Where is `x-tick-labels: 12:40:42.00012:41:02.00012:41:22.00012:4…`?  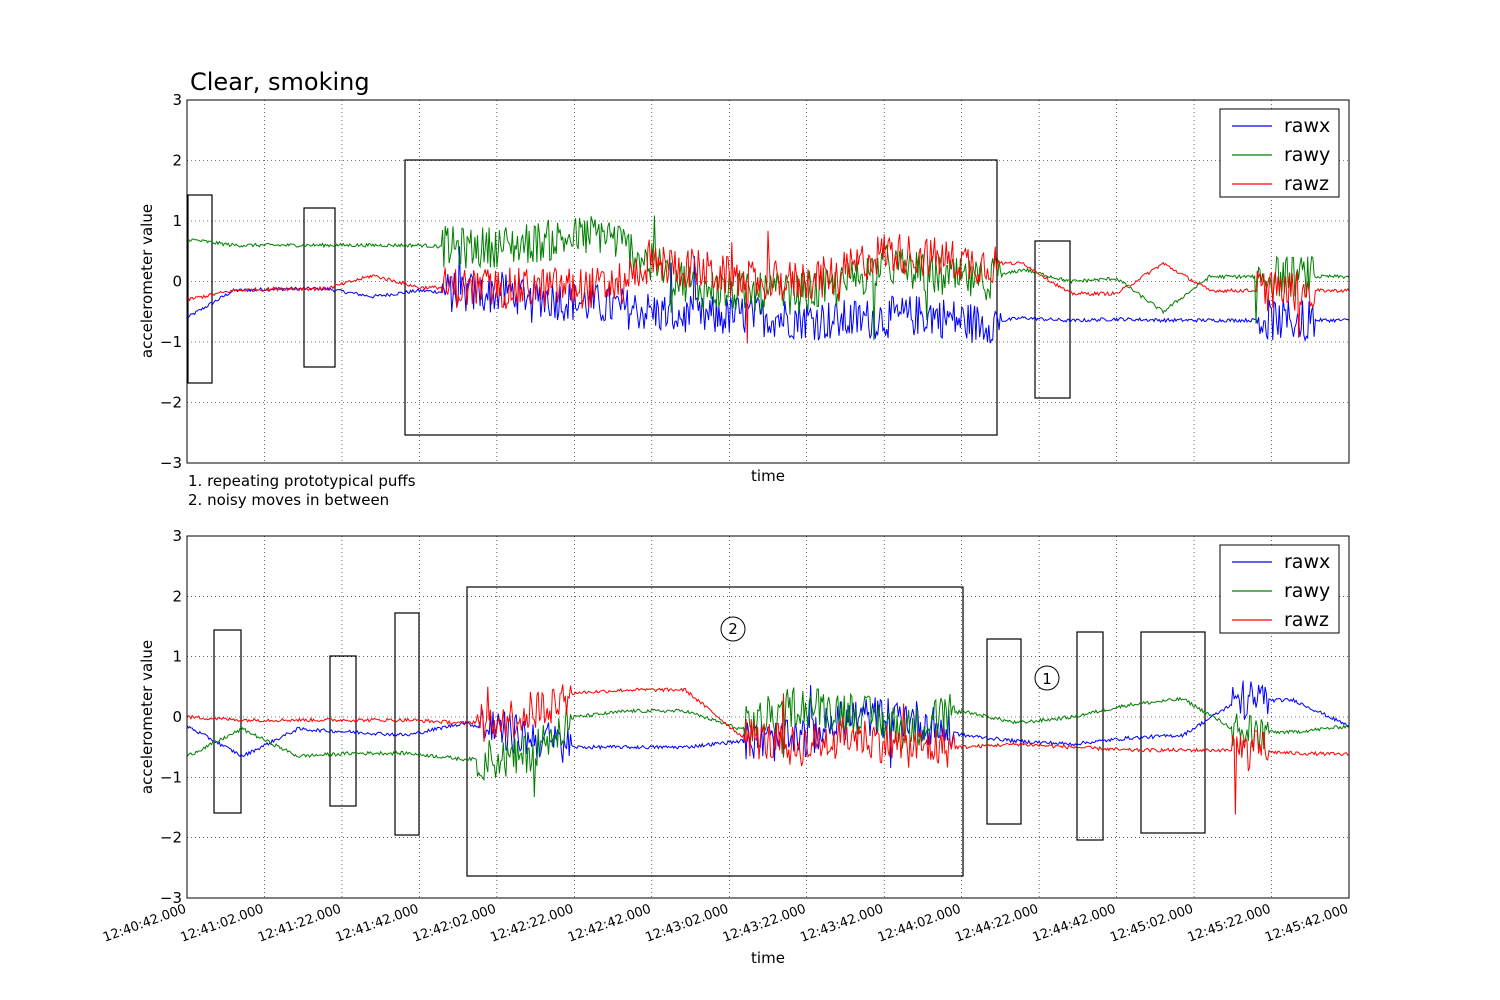
x-tick-labels: 12:40:42.00012:41:02.00012:41:22.00012:4… is located at coordinates (725, 924).